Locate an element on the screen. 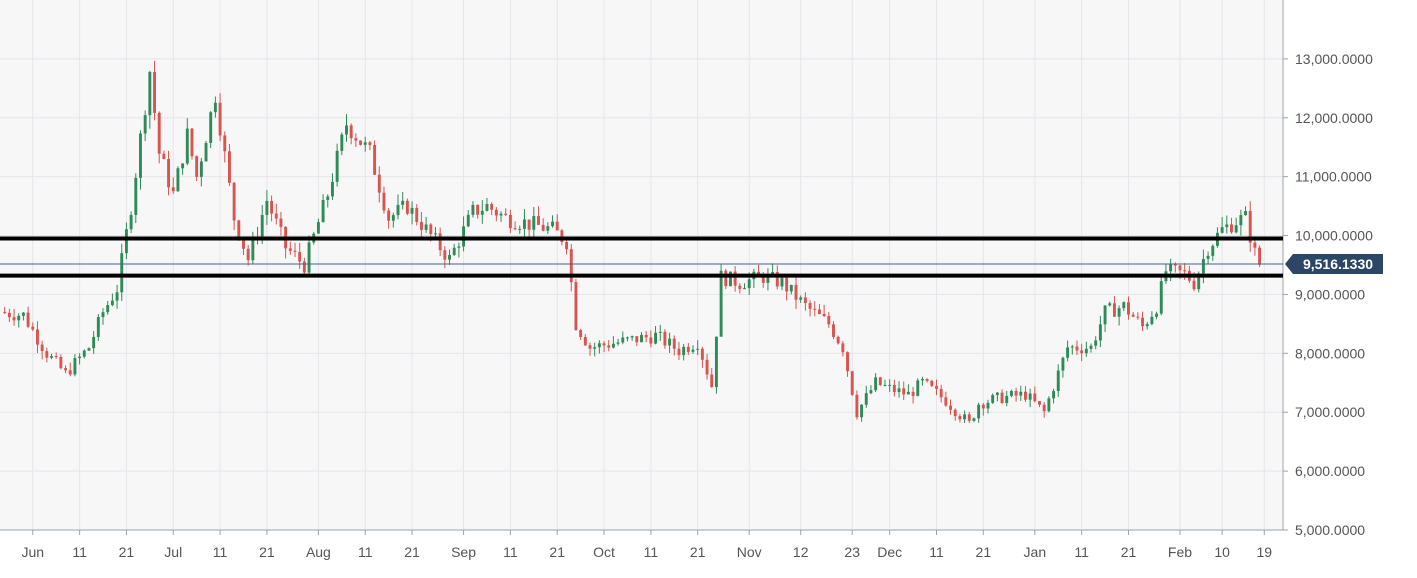 The width and height of the screenshot is (1417, 578). x-tick-label: Jan is located at coordinates (1035, 552).